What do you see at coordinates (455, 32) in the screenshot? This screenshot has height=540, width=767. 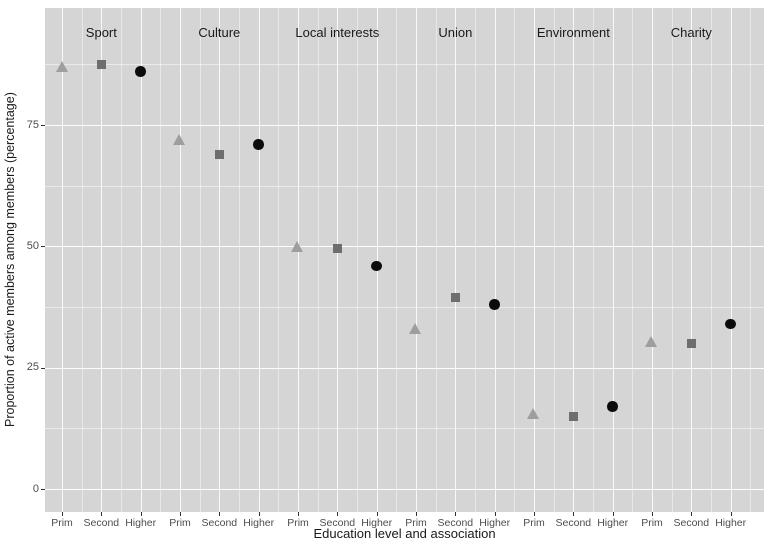 I see `facet-label-union: Union` at bounding box center [455, 32].